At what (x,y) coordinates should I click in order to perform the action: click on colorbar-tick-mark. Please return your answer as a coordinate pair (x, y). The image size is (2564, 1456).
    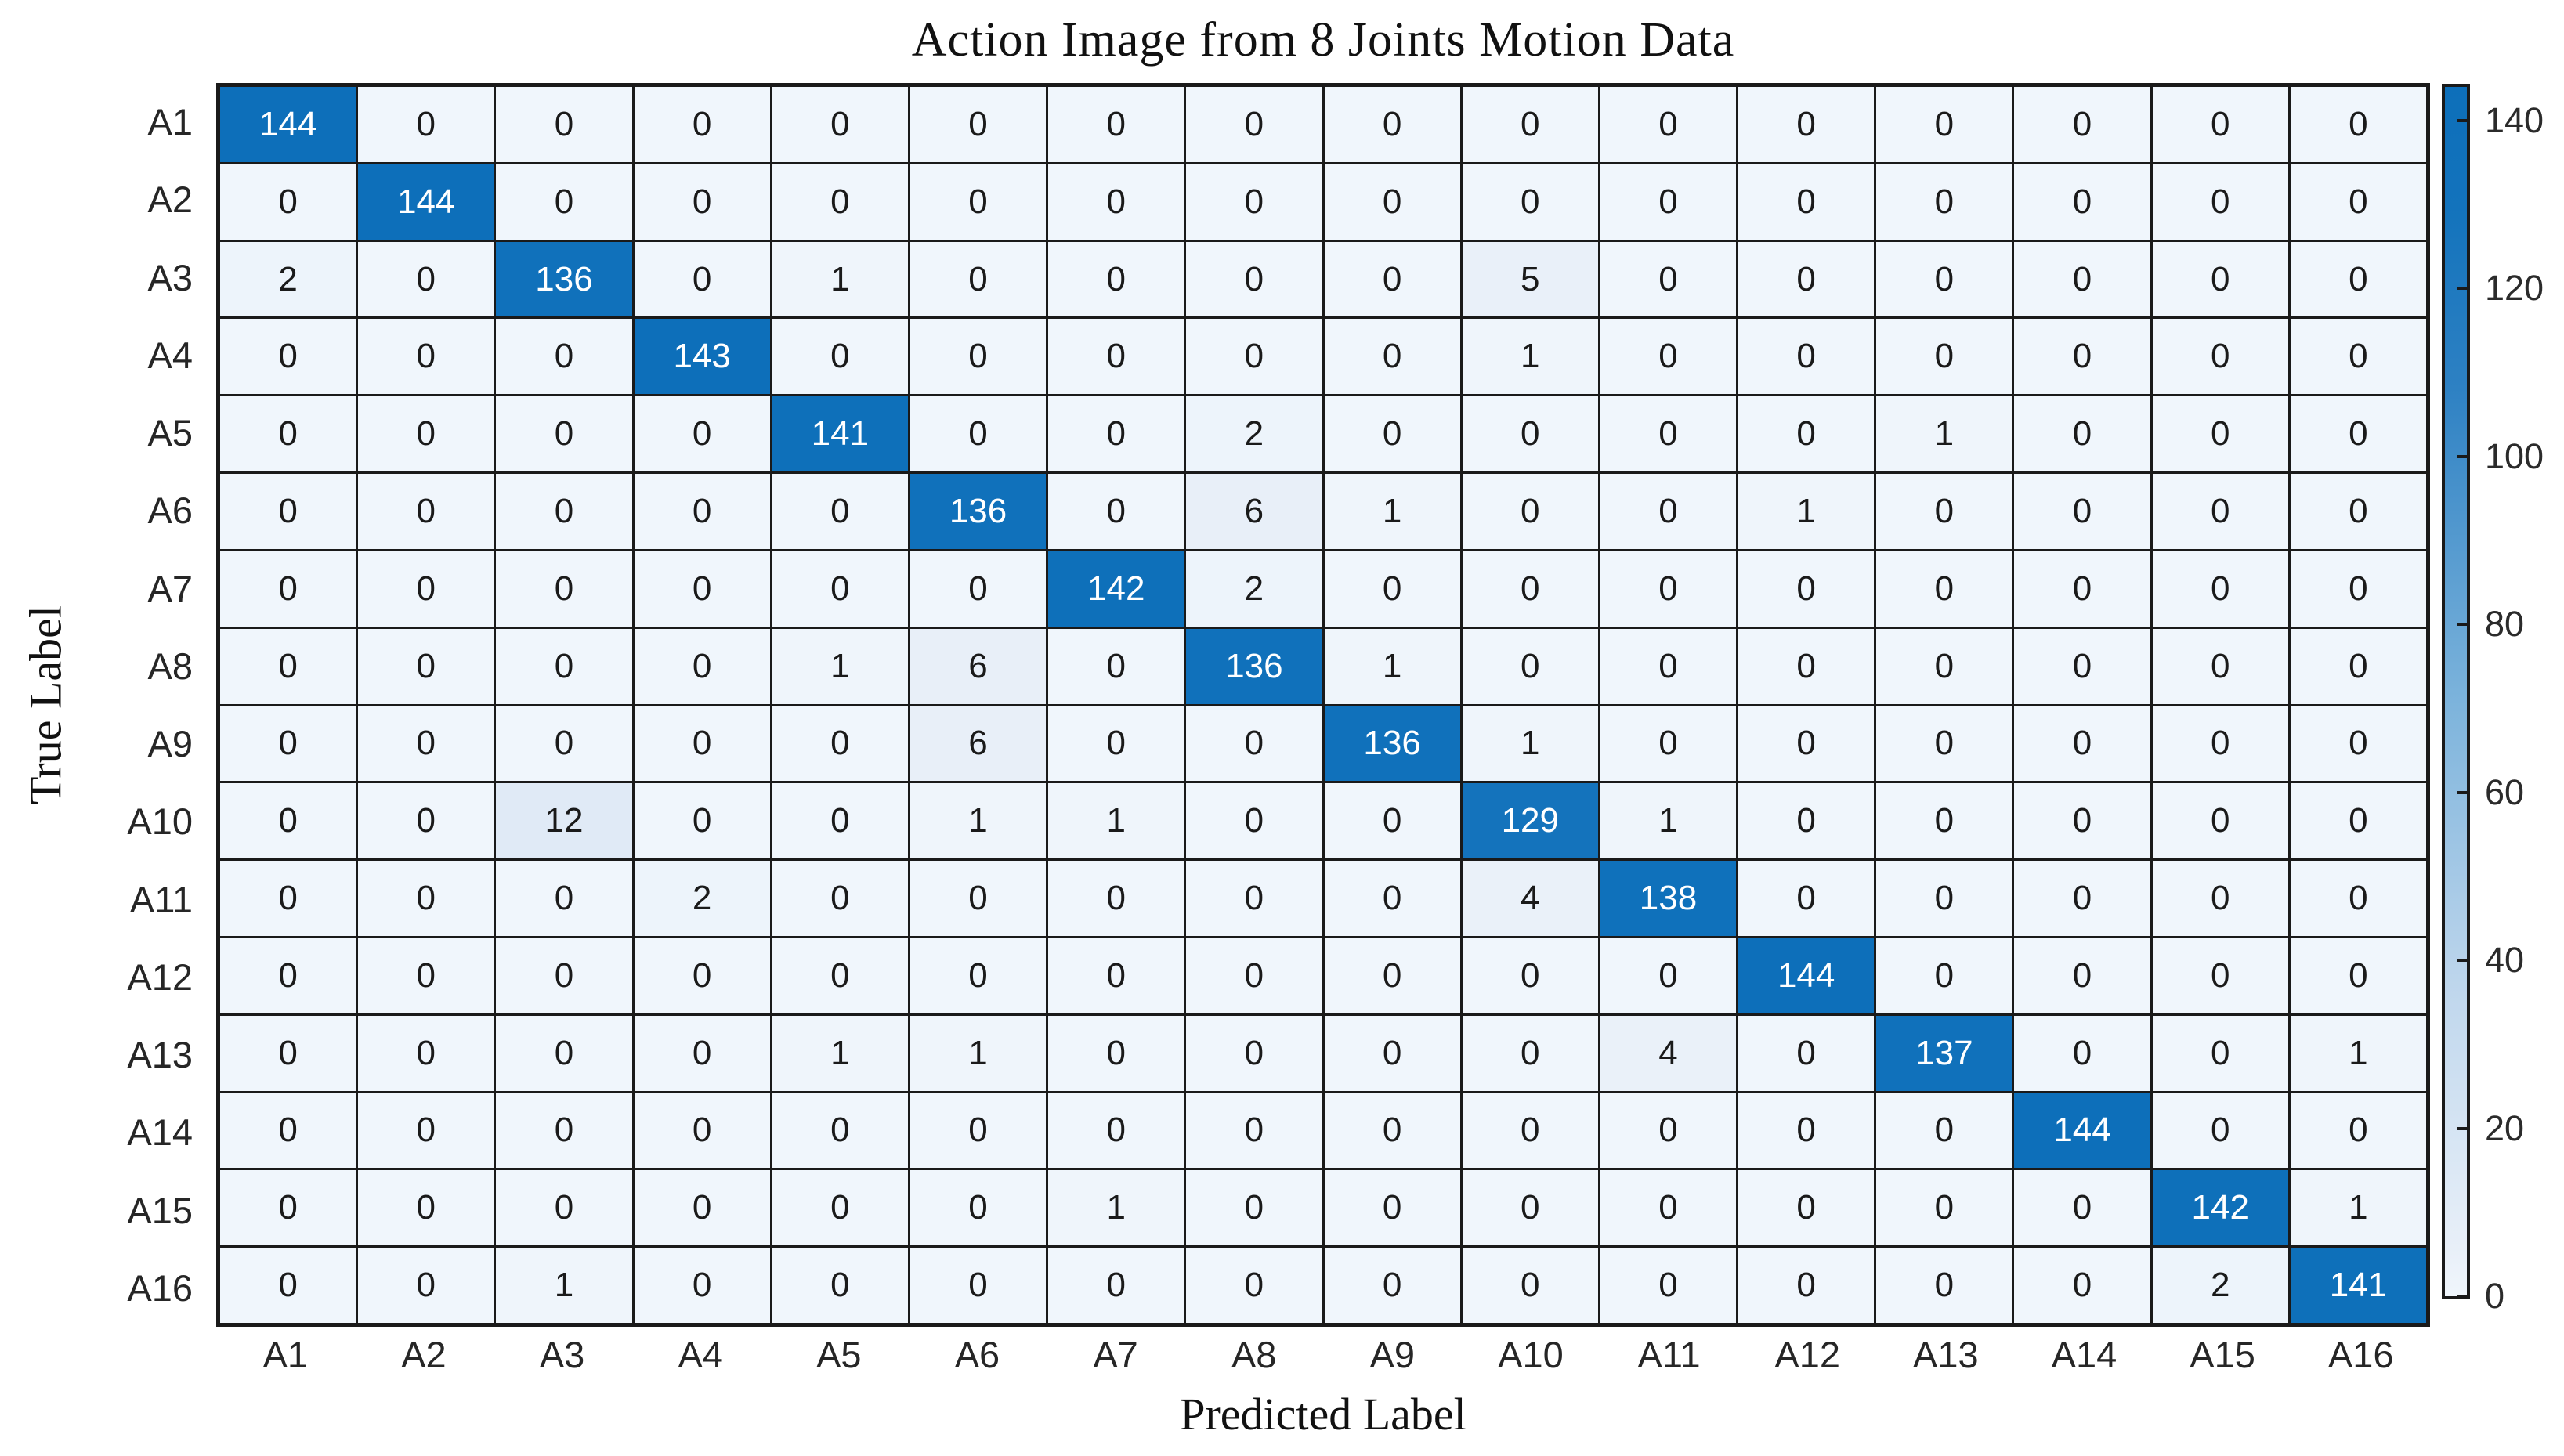
    Looking at the image, I should click on (2462, 625).